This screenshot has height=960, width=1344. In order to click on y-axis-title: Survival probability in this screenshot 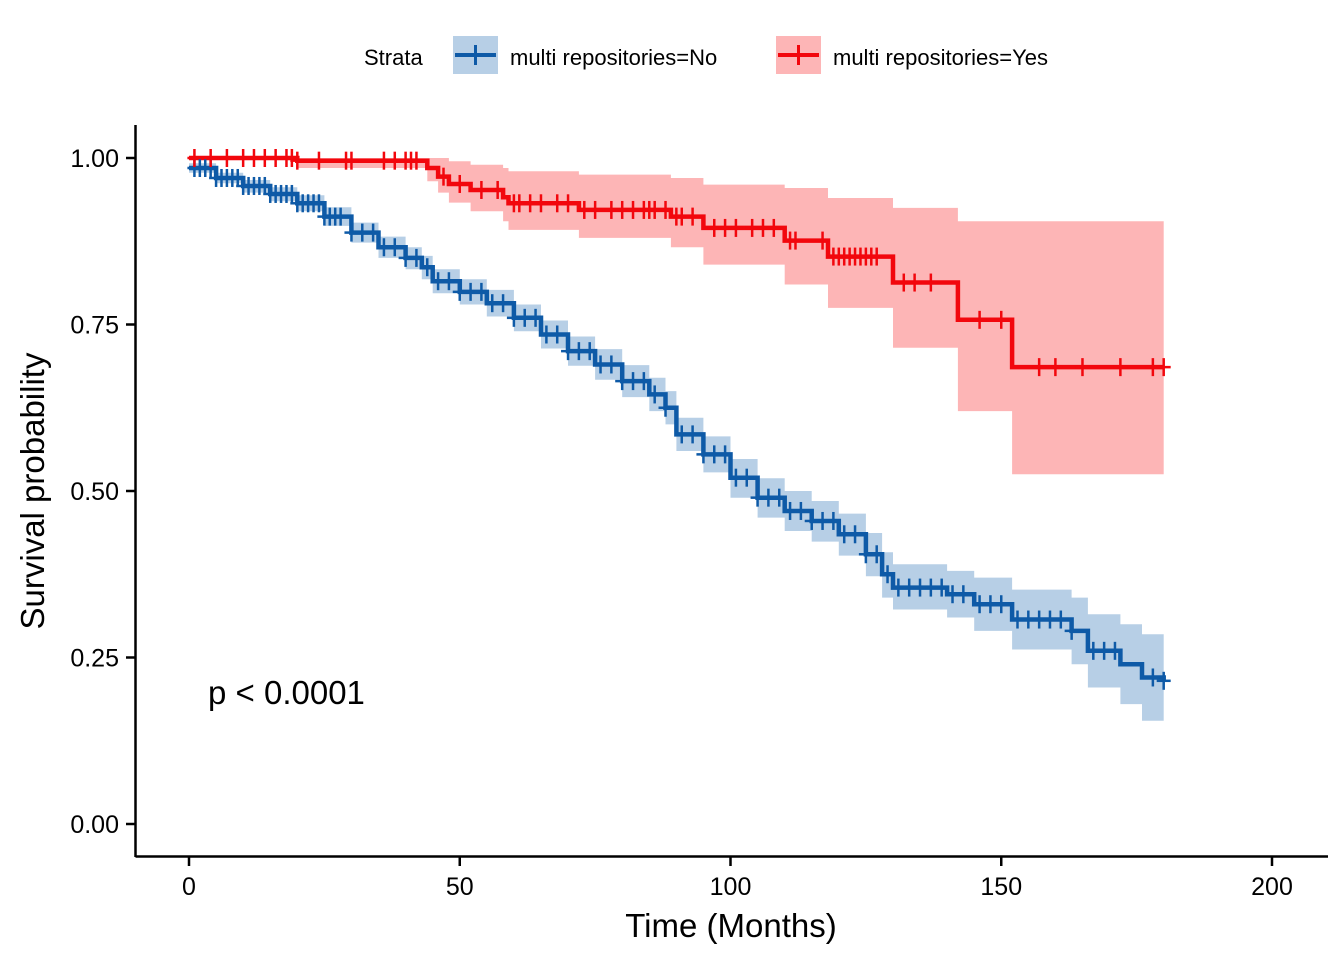, I will do `click(32, 490)`.